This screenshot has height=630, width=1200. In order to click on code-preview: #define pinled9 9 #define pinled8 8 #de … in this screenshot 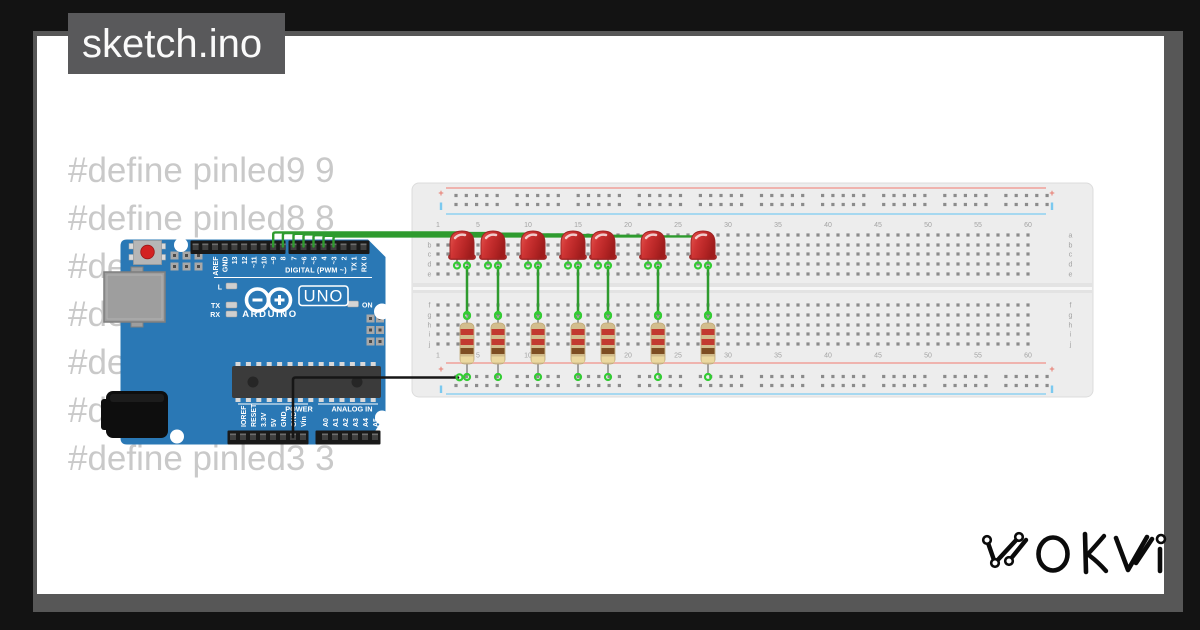, I will do `click(201, 314)`.